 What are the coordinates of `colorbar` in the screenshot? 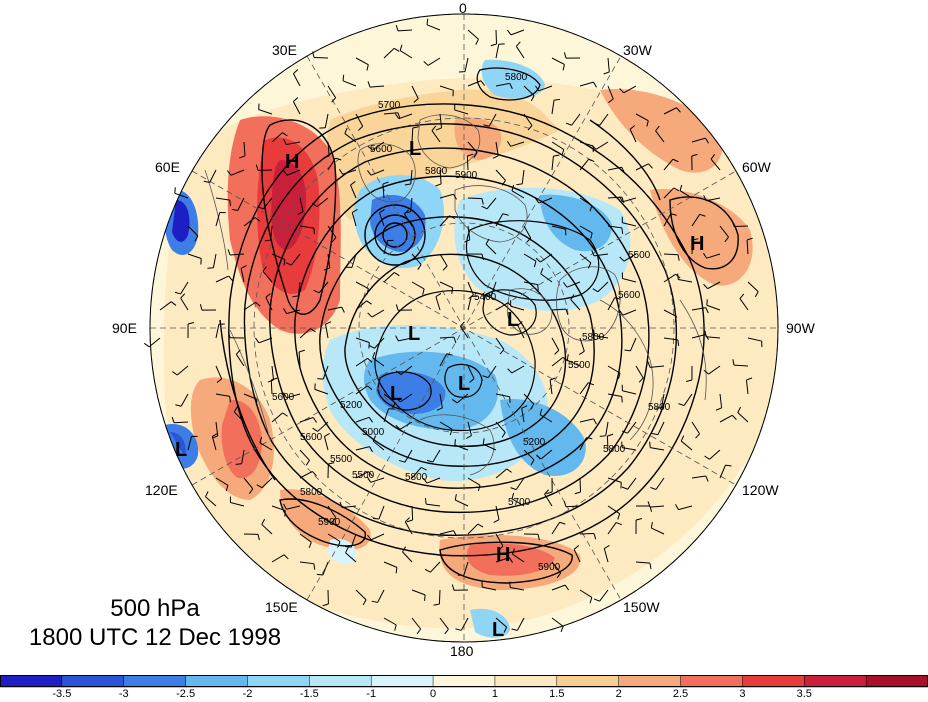 It's located at (464, 681).